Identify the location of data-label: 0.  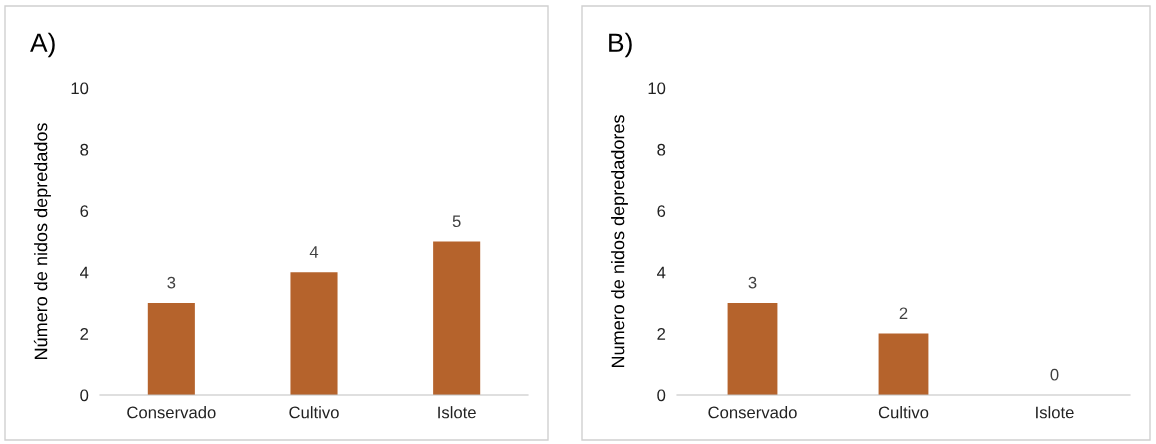
(1054, 374).